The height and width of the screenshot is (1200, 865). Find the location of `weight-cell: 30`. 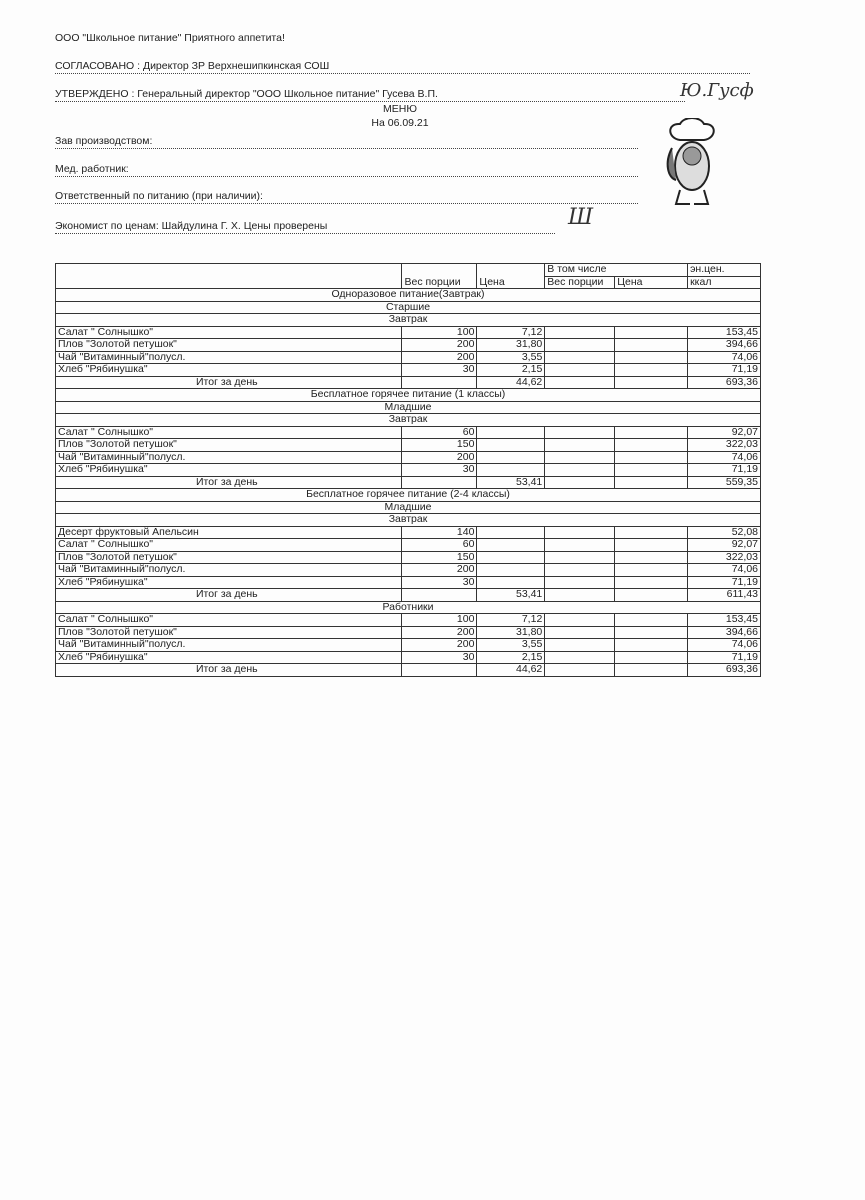

weight-cell: 30 is located at coordinates (439, 470).